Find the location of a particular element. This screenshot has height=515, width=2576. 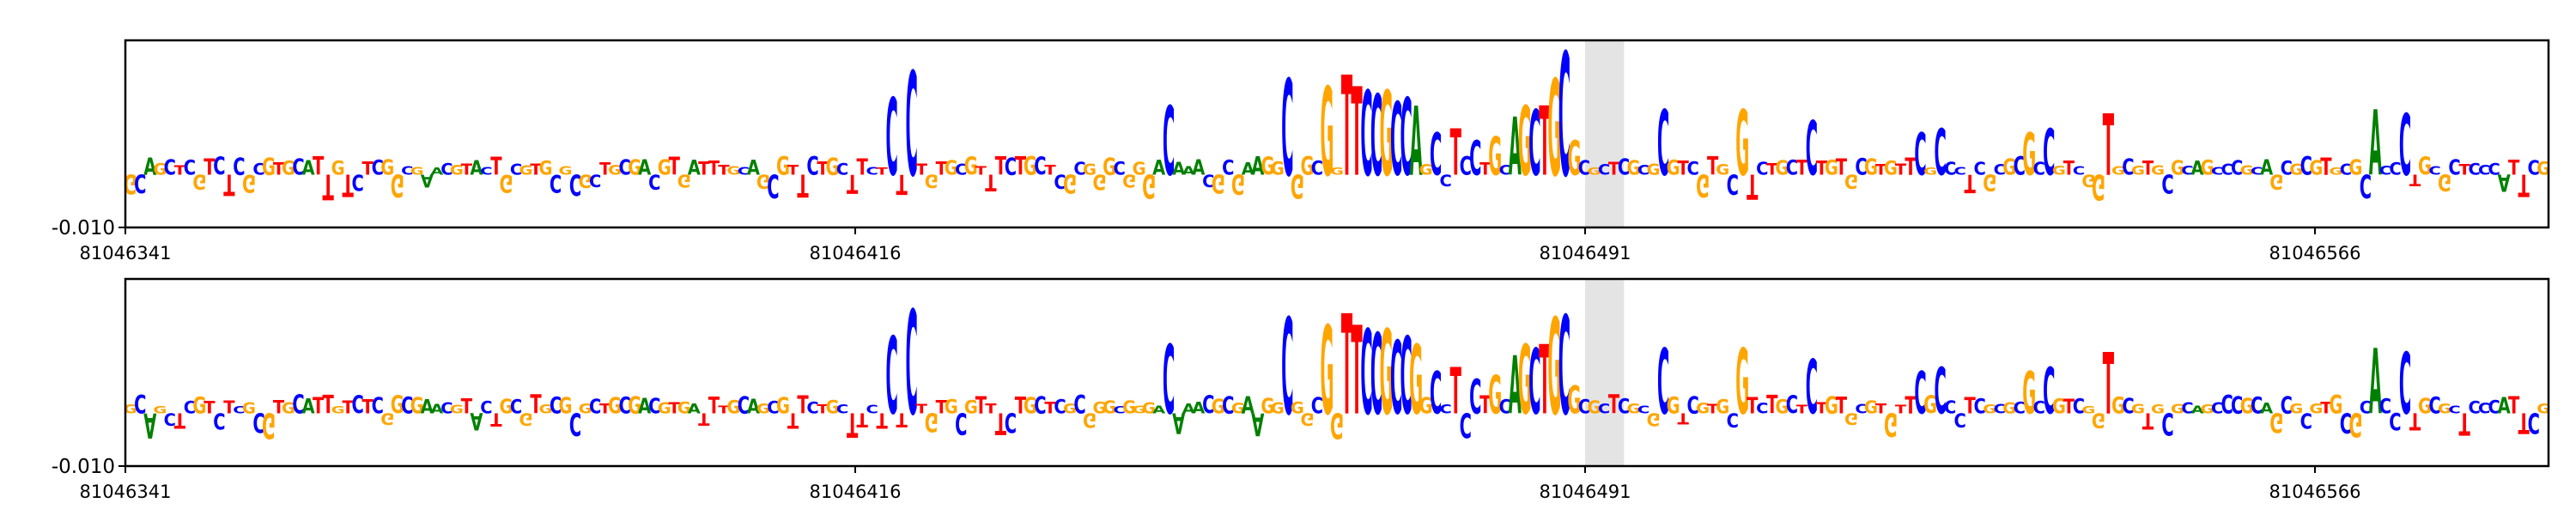

x-tick-label: 81046341 is located at coordinates (126, 253).